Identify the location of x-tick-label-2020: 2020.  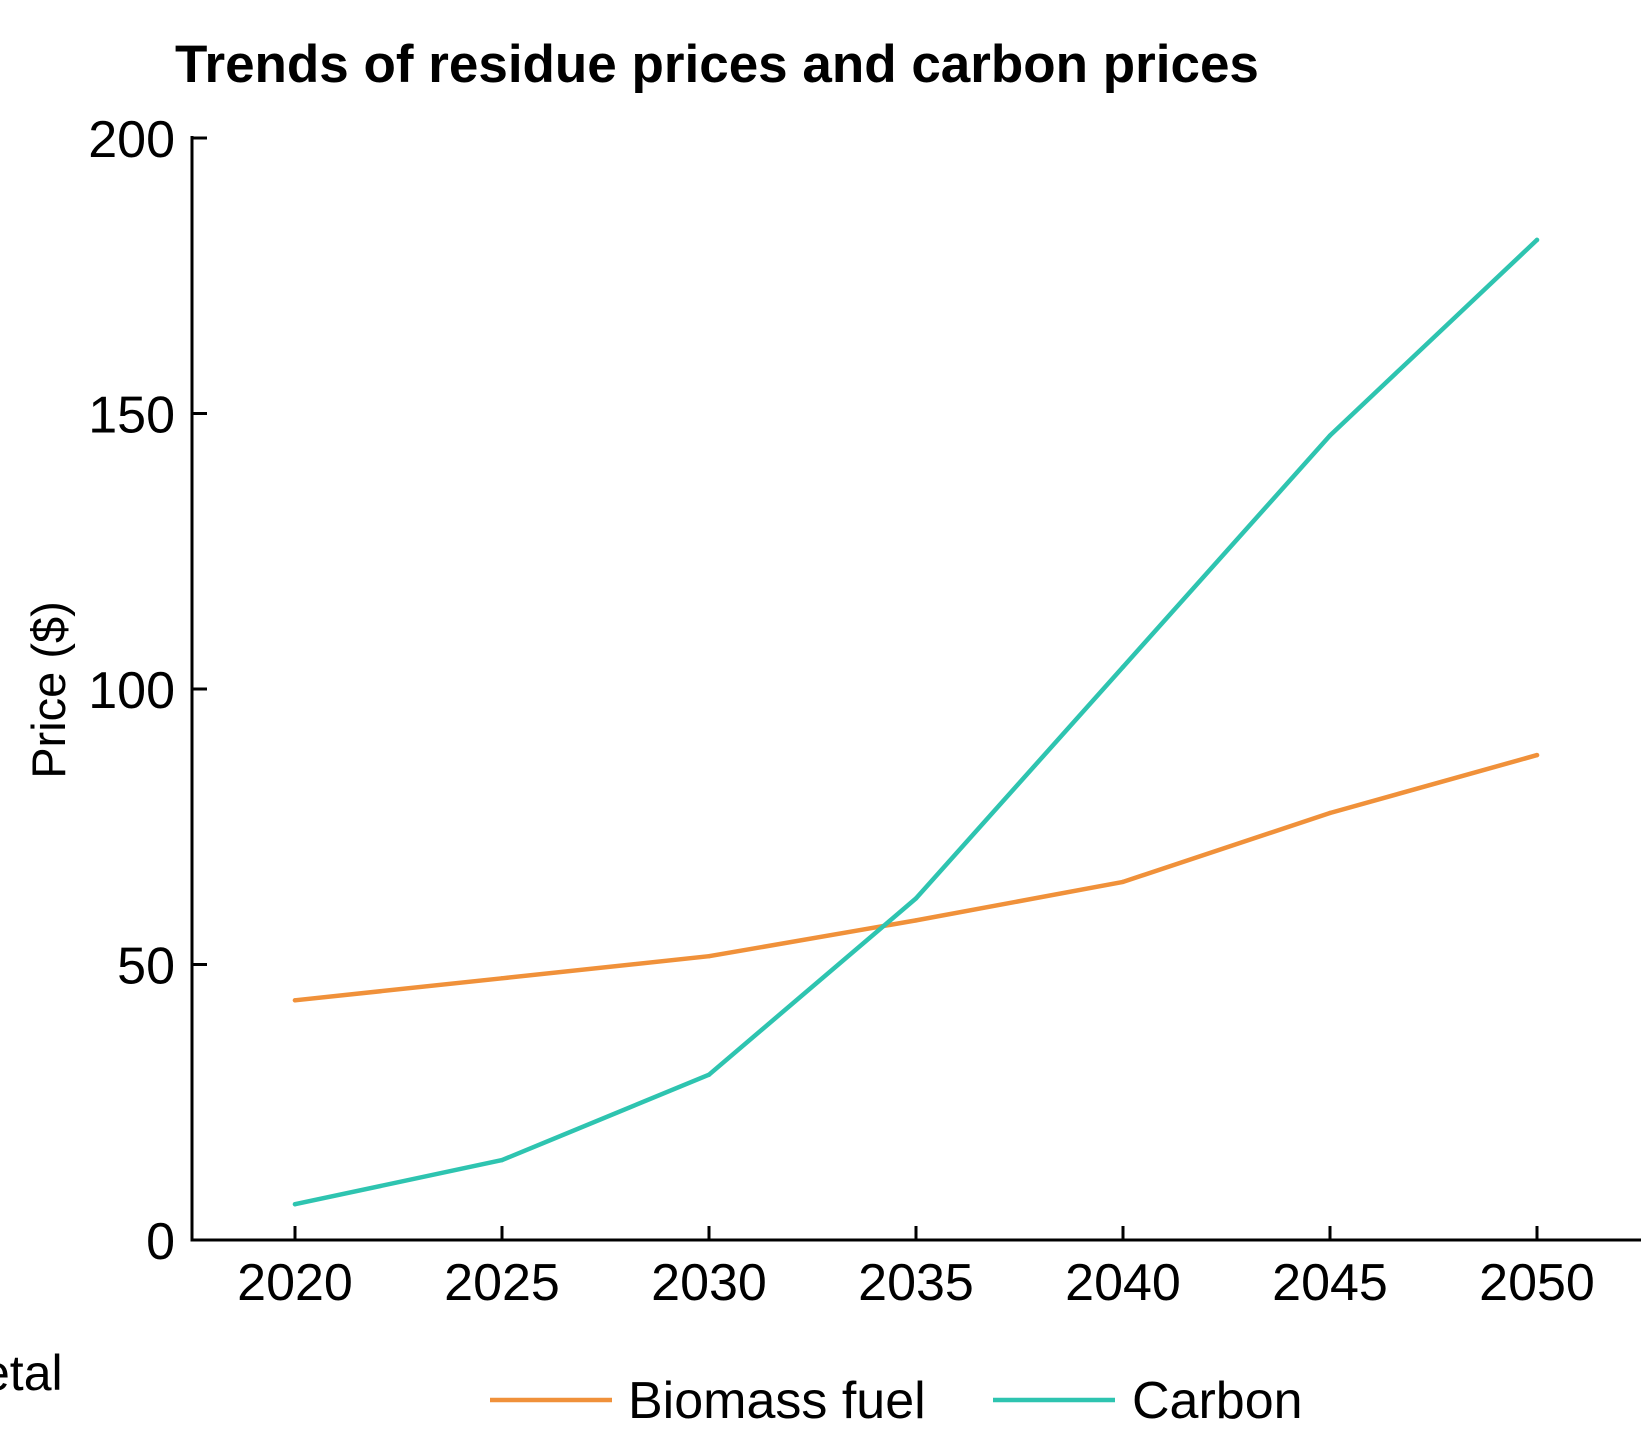
(295, 1283).